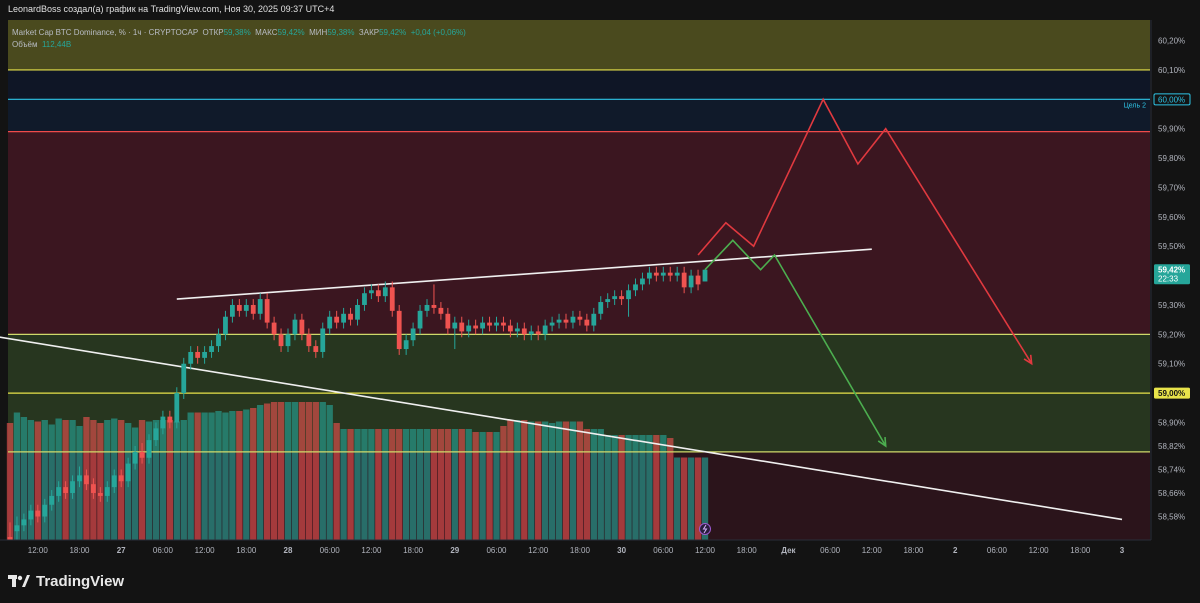 The height and width of the screenshot is (603, 1200). I want to click on legend-close-label: ЗАКР, so click(369, 32).